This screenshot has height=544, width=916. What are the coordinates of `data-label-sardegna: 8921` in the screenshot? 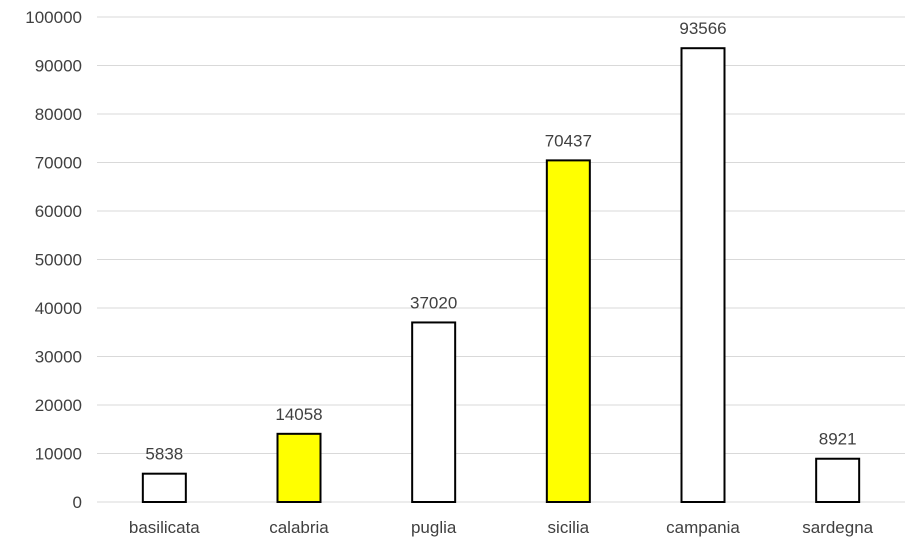 It's located at (838, 439).